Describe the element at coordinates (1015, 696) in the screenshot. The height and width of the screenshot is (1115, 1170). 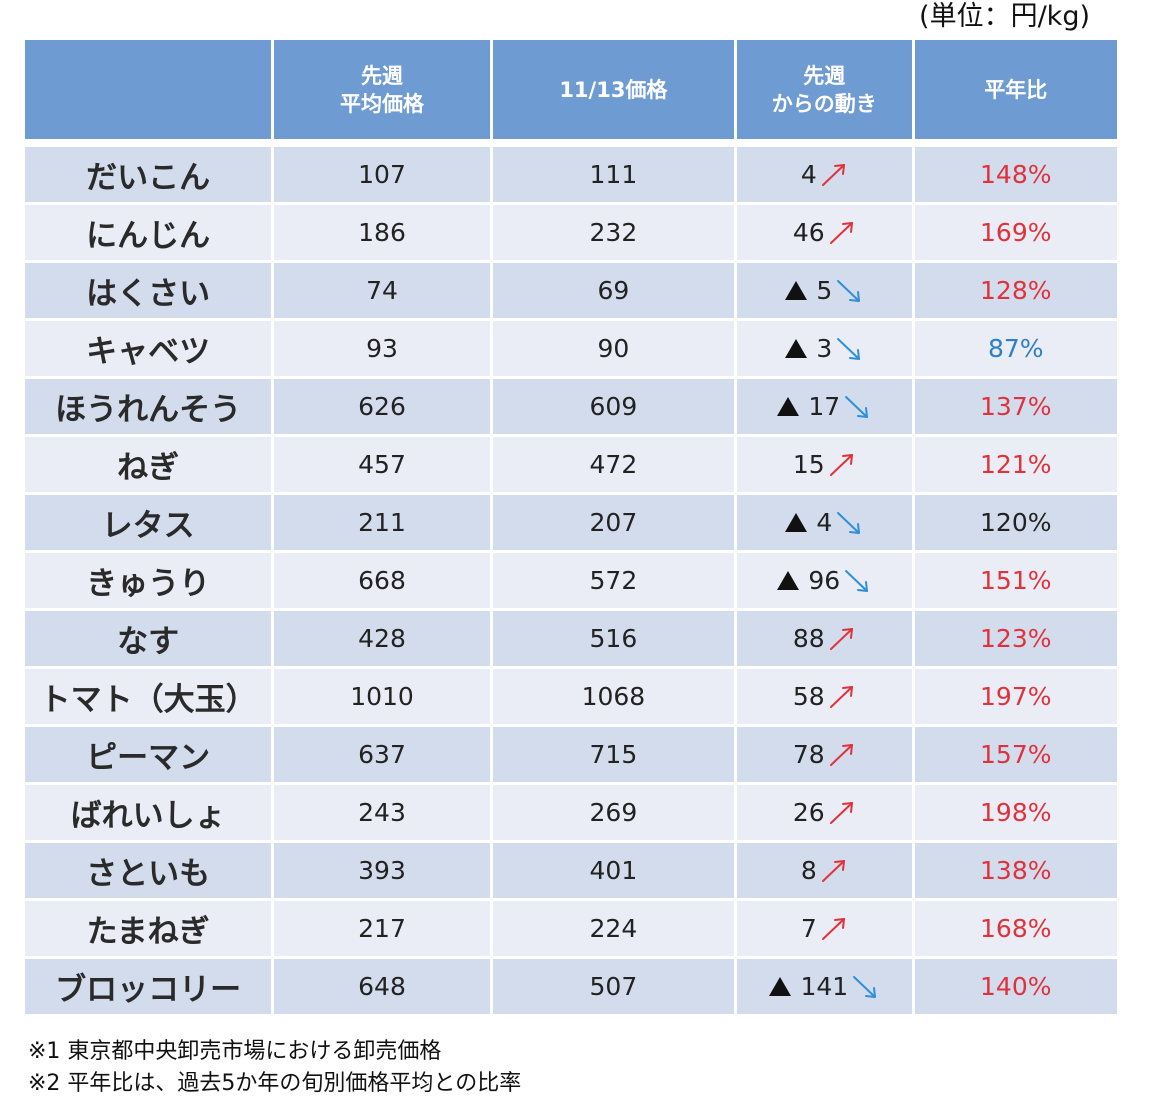
I see `ratio-value: 197%` at that location.